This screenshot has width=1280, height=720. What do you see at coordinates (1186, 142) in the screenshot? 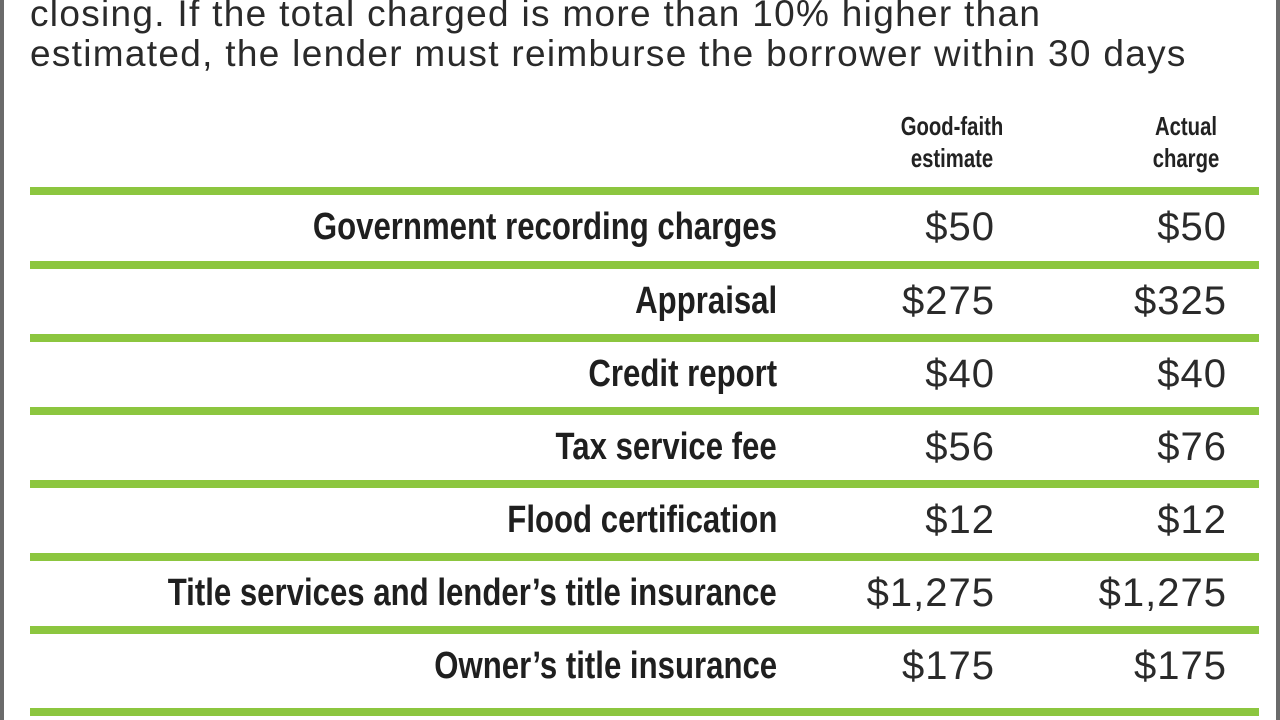
I see `column-header-actual: Actual charge` at bounding box center [1186, 142].